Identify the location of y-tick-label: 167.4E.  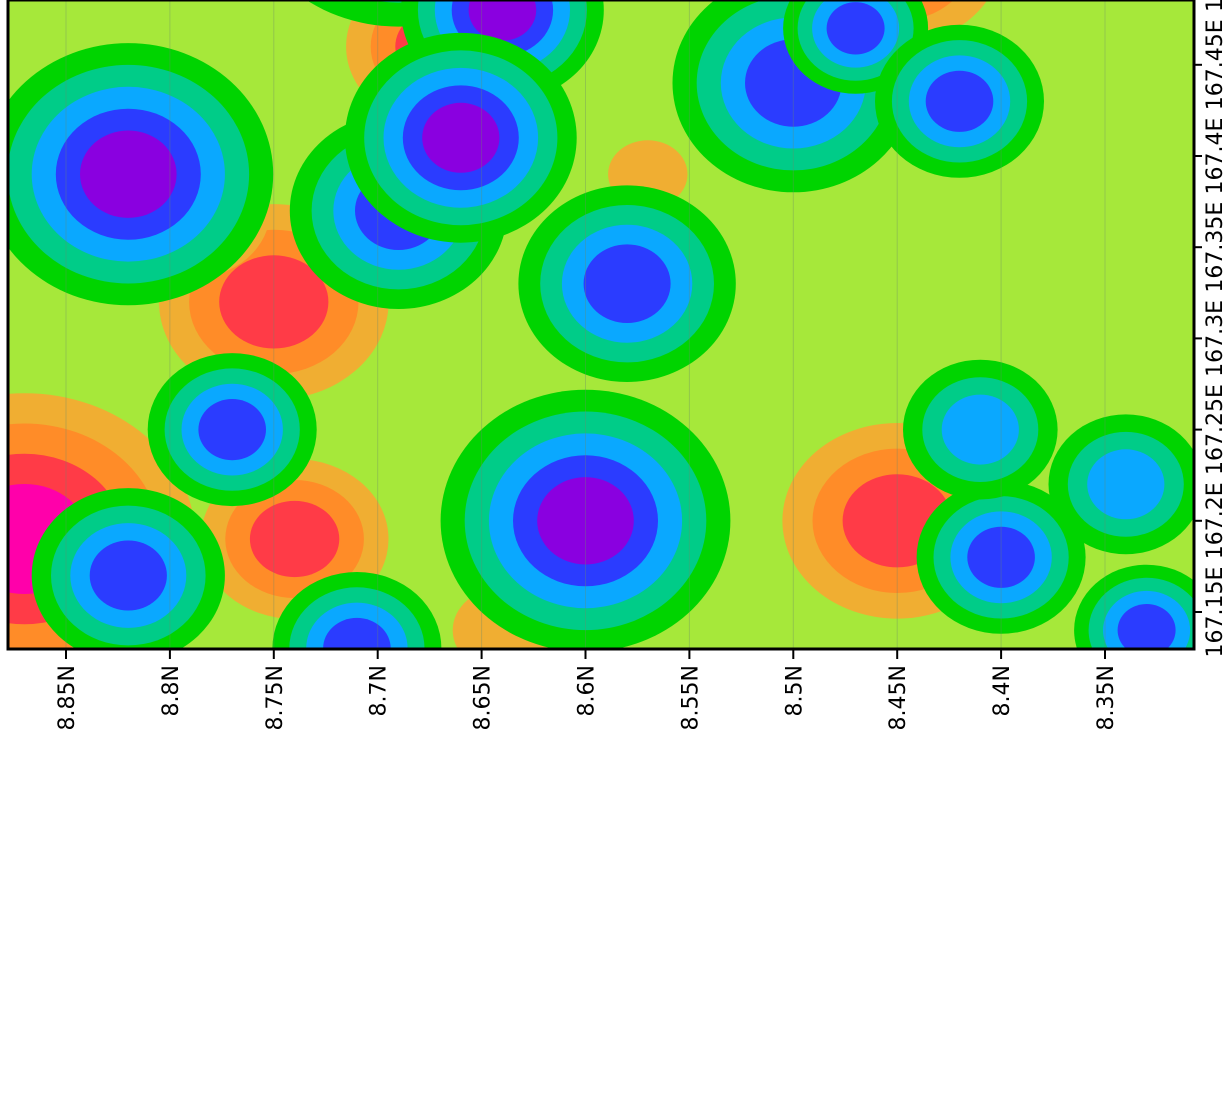
(1215, 156).